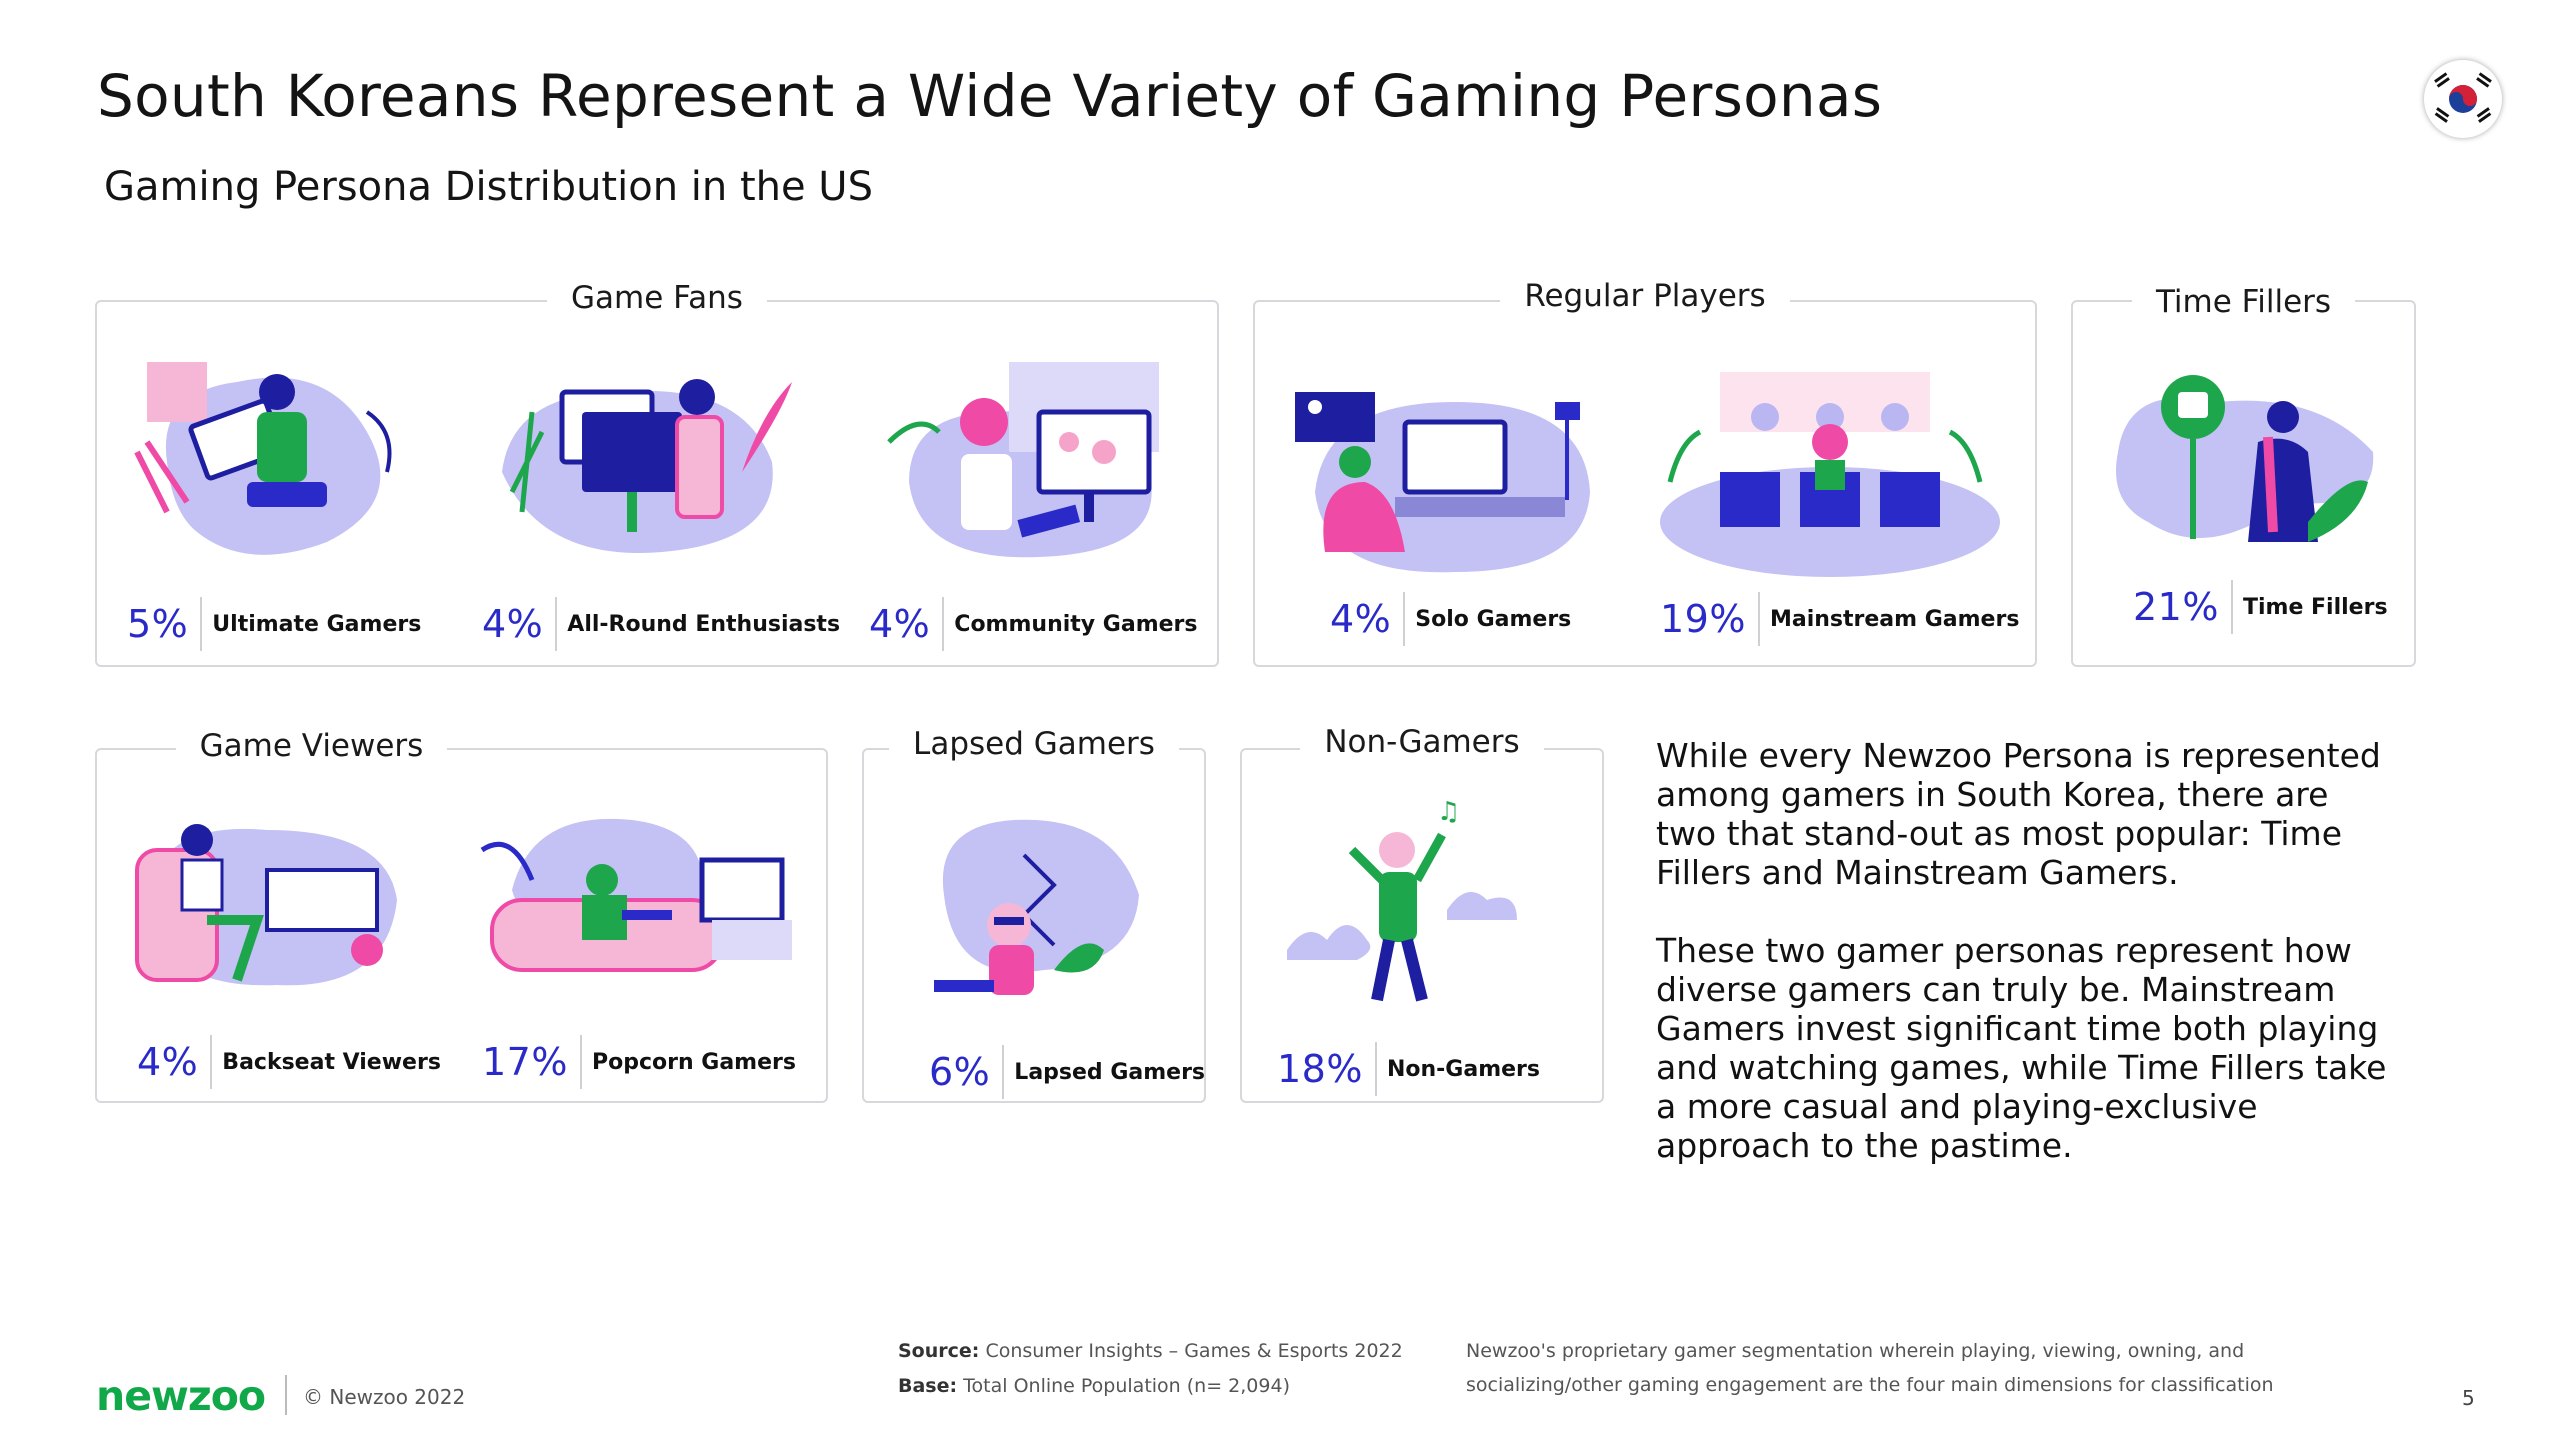  I want to click on persona-percent: 6%, so click(960, 1072).